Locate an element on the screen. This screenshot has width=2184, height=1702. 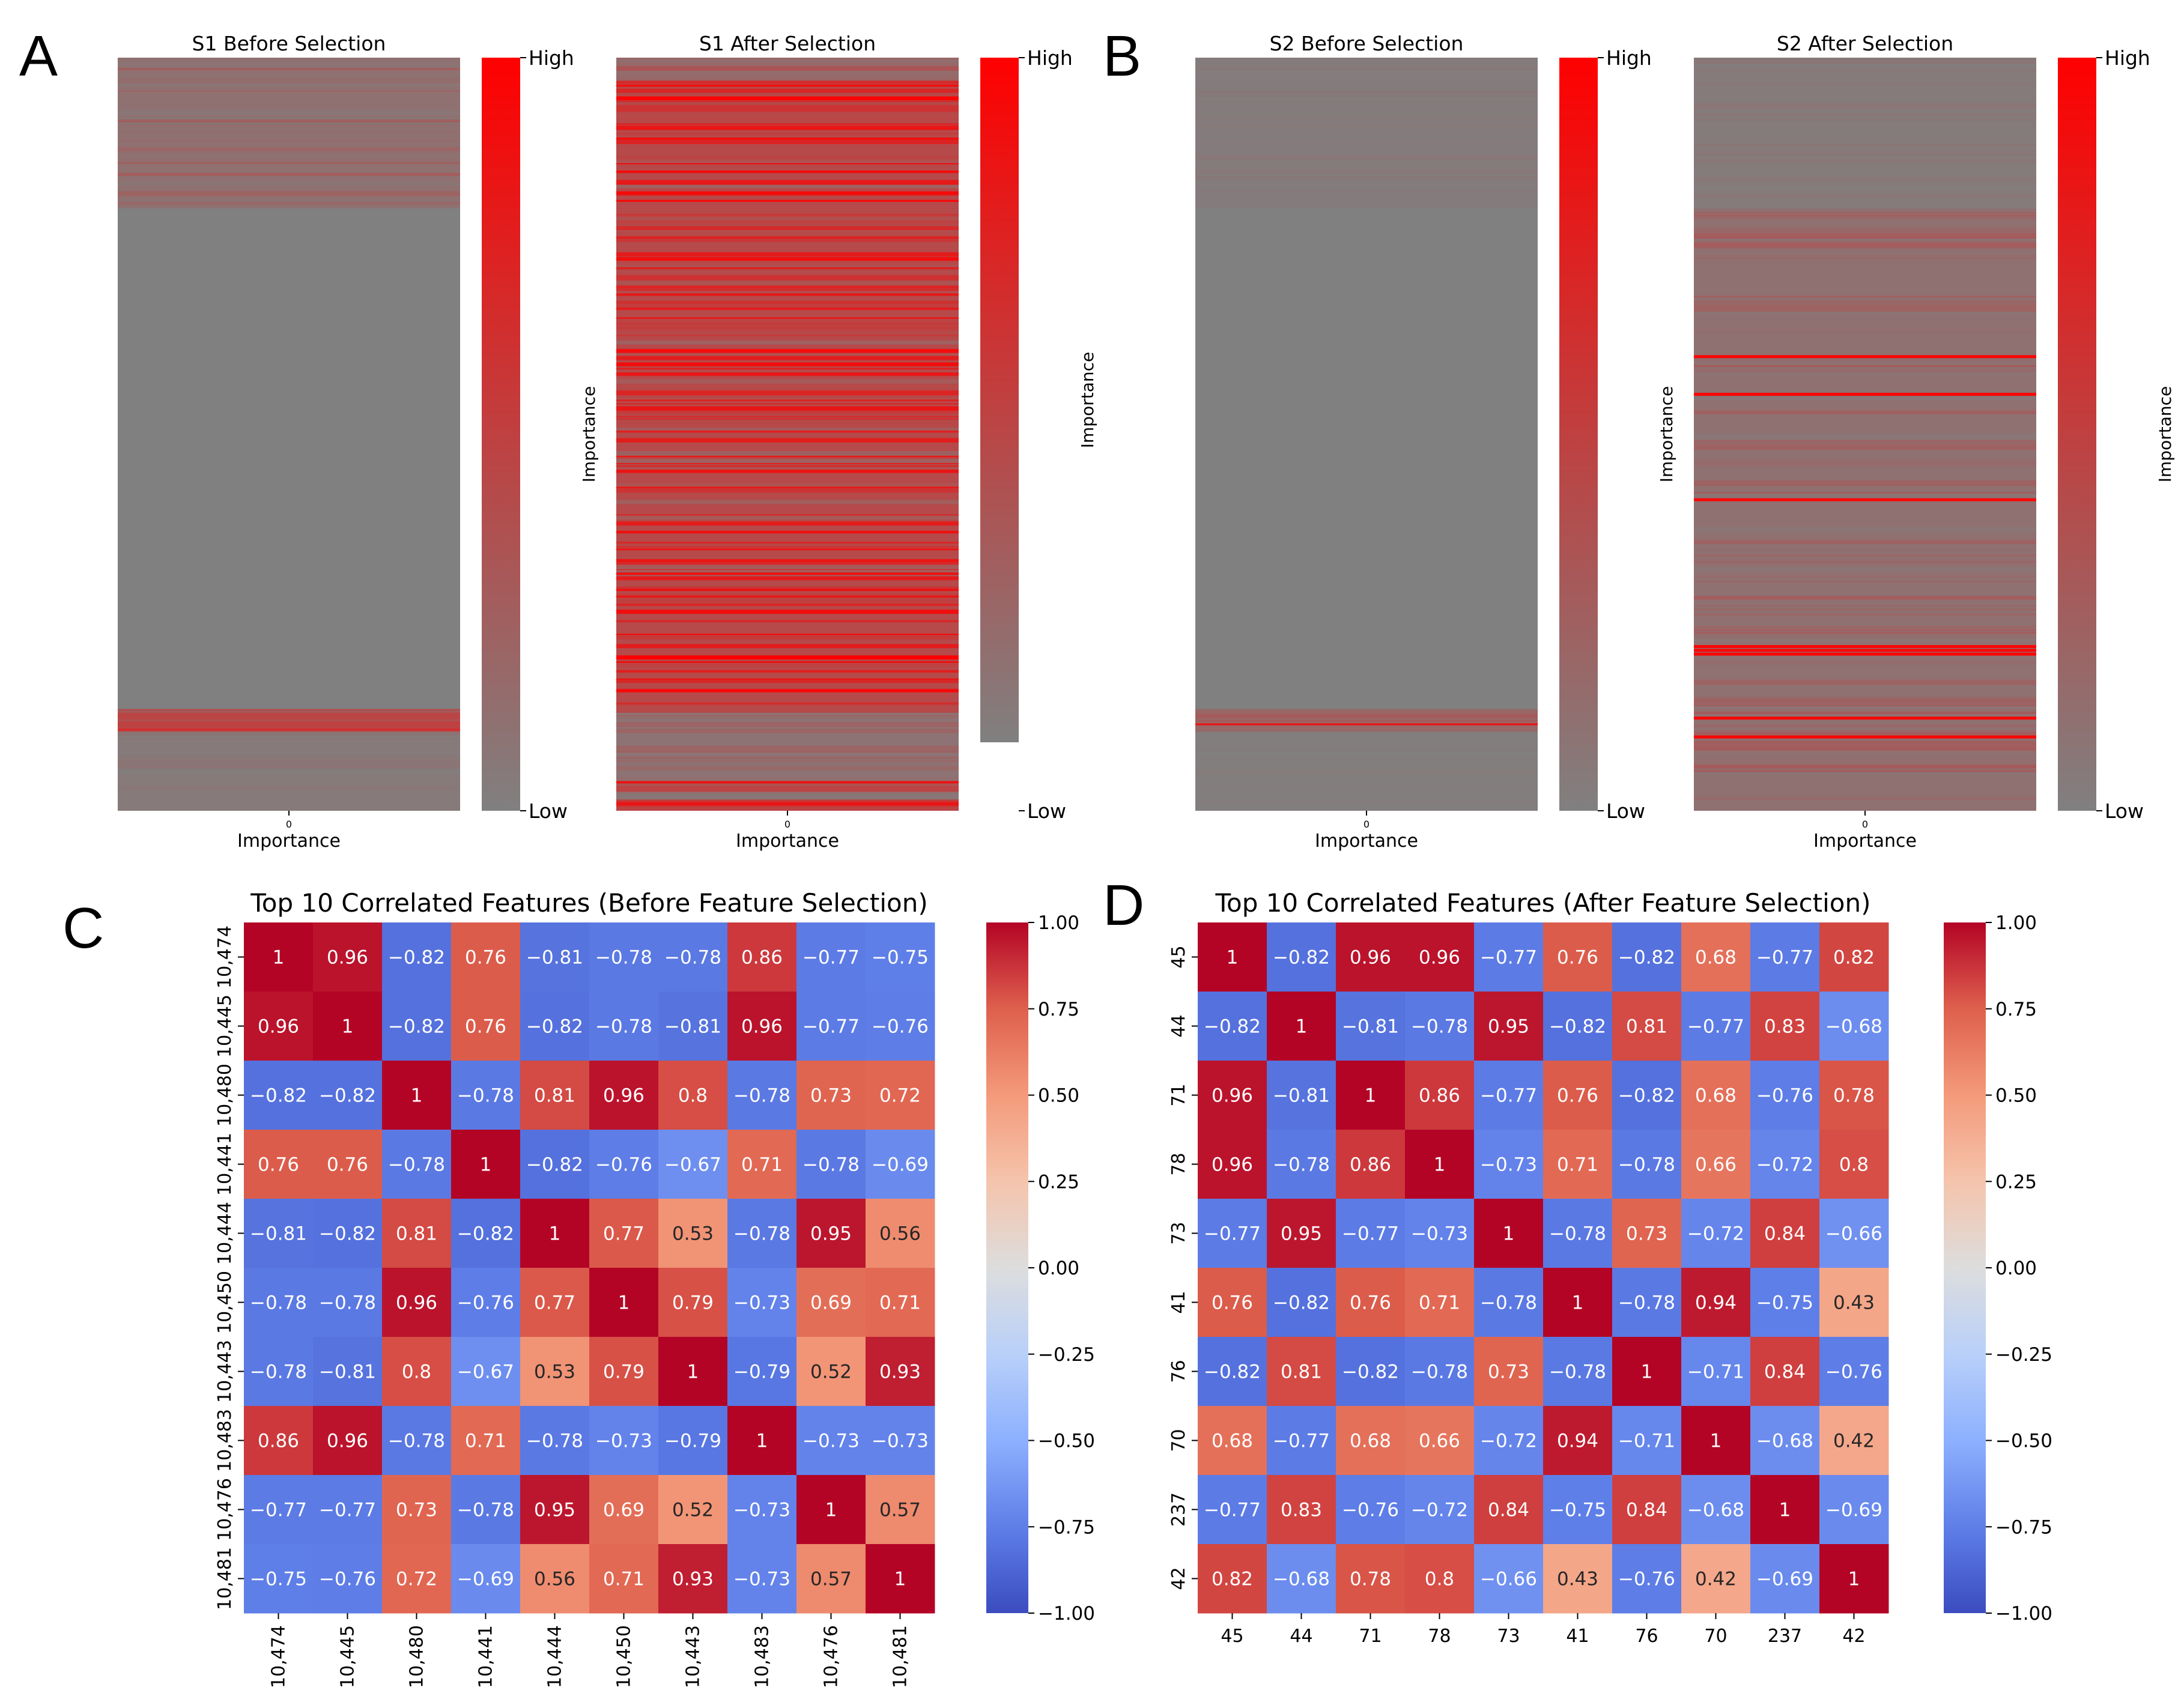
y-tick-label: 10,444 is located at coordinates (225, 1233).